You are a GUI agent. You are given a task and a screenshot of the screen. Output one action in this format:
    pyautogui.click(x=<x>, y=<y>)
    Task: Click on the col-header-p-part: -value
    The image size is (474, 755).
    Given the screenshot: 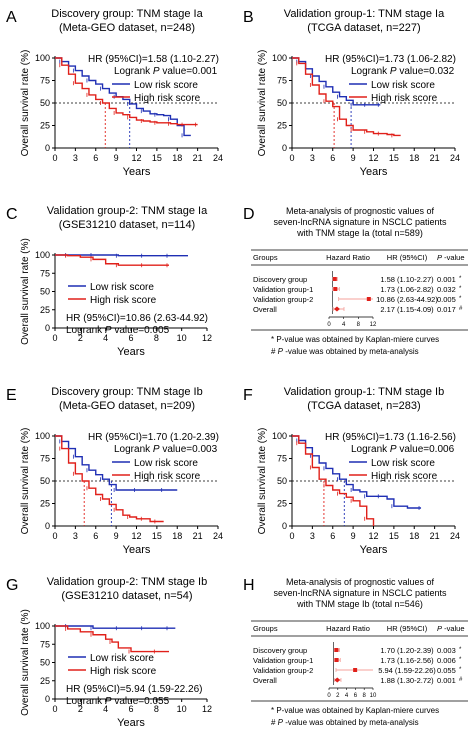 What is the action you would take?
    pyautogui.click(x=453, y=628)
    